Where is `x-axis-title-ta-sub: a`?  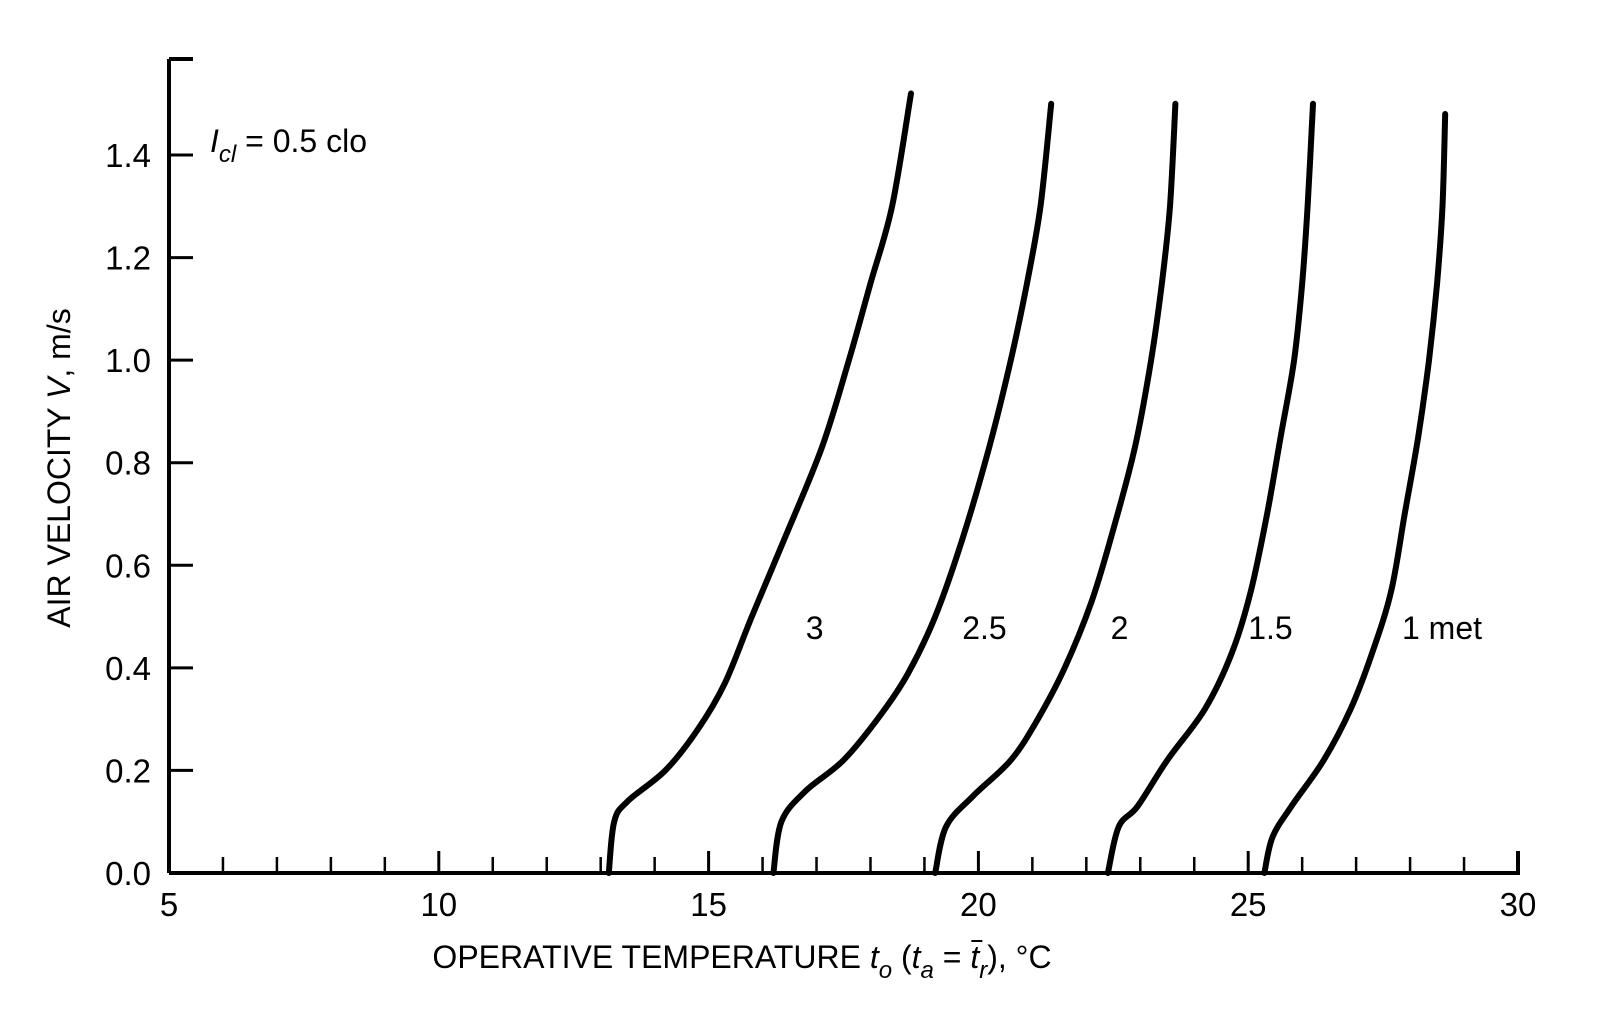 x-axis-title-ta-sub: a is located at coordinates (927, 970).